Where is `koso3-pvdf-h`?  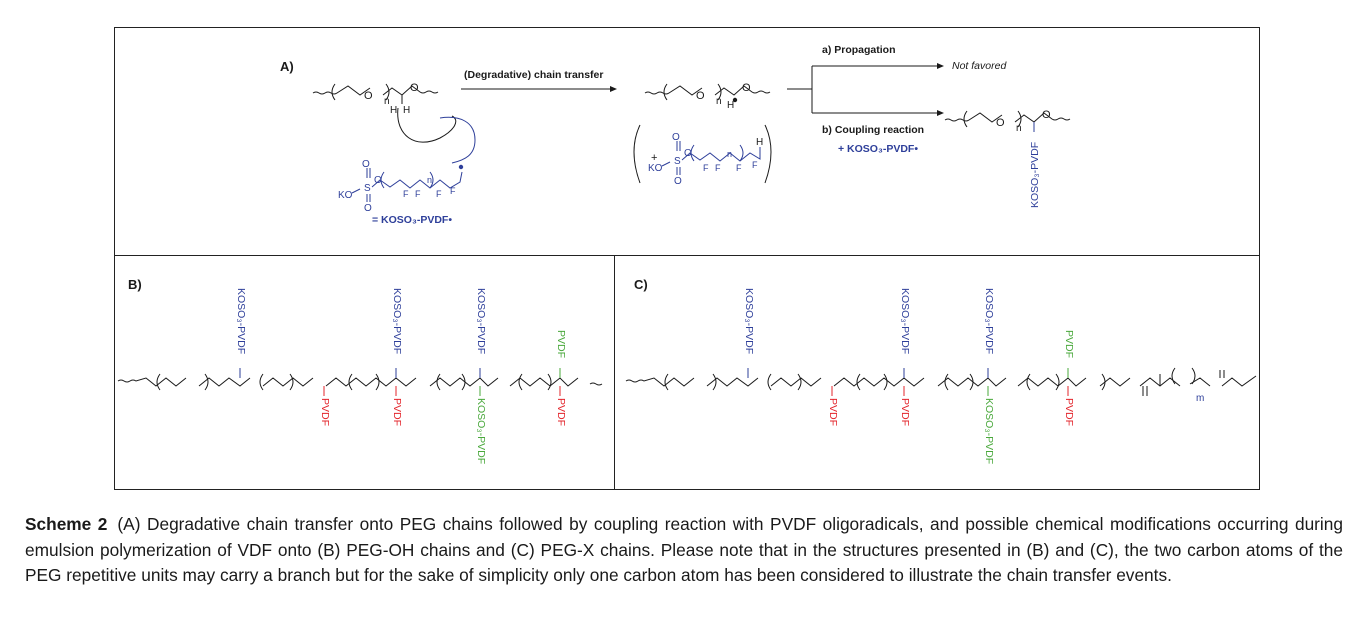 koso3-pvdf-h is located at coordinates (721, 154).